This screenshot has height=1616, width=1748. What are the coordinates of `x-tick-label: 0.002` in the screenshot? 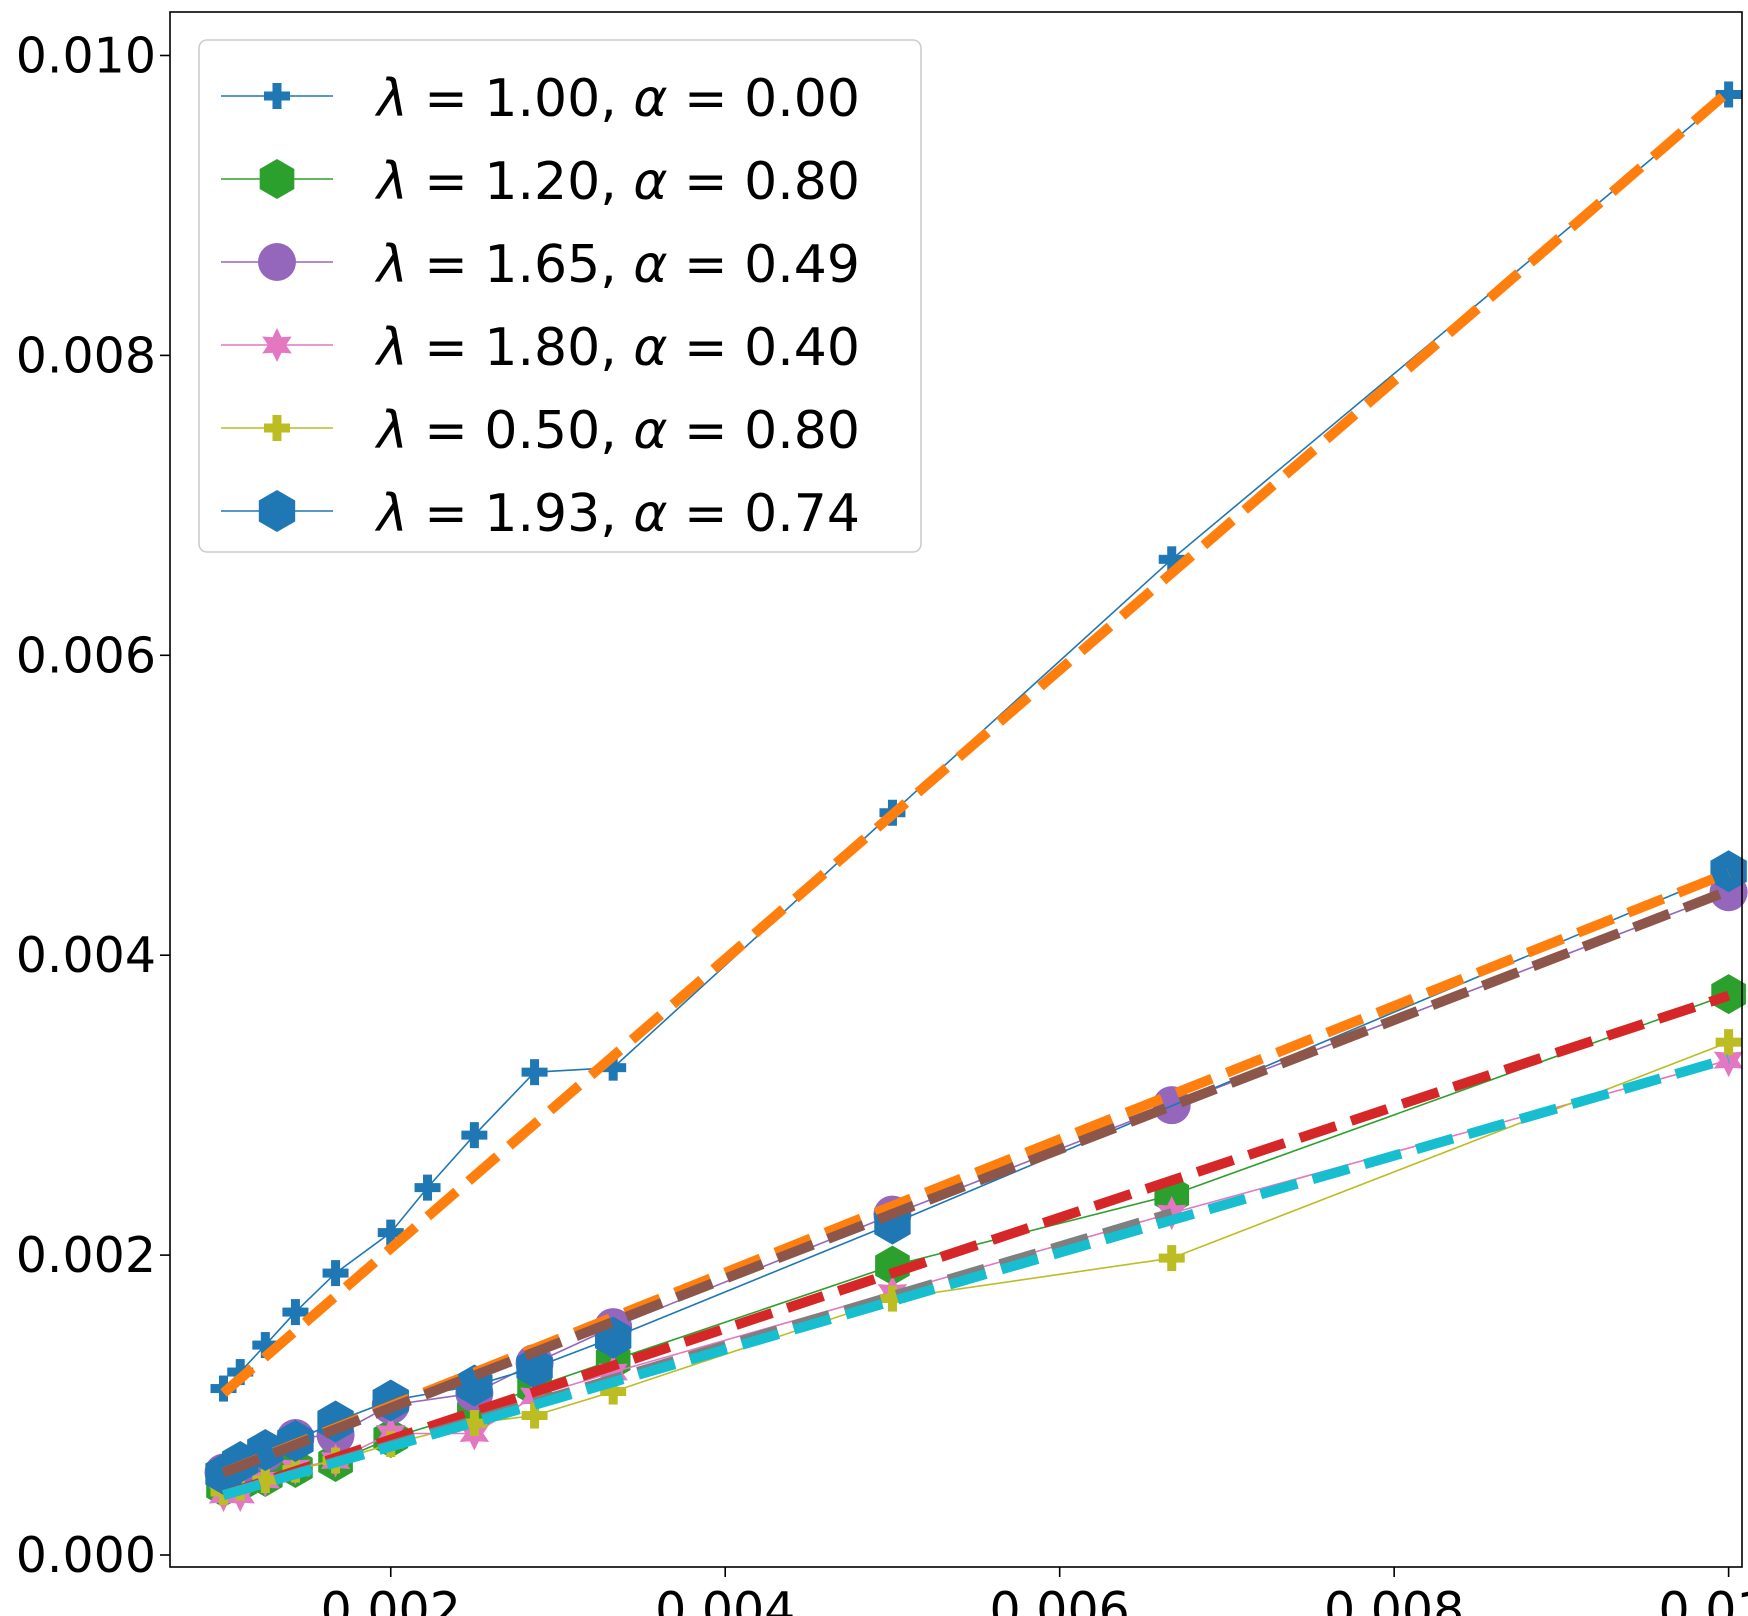 It's located at (391, 1599).